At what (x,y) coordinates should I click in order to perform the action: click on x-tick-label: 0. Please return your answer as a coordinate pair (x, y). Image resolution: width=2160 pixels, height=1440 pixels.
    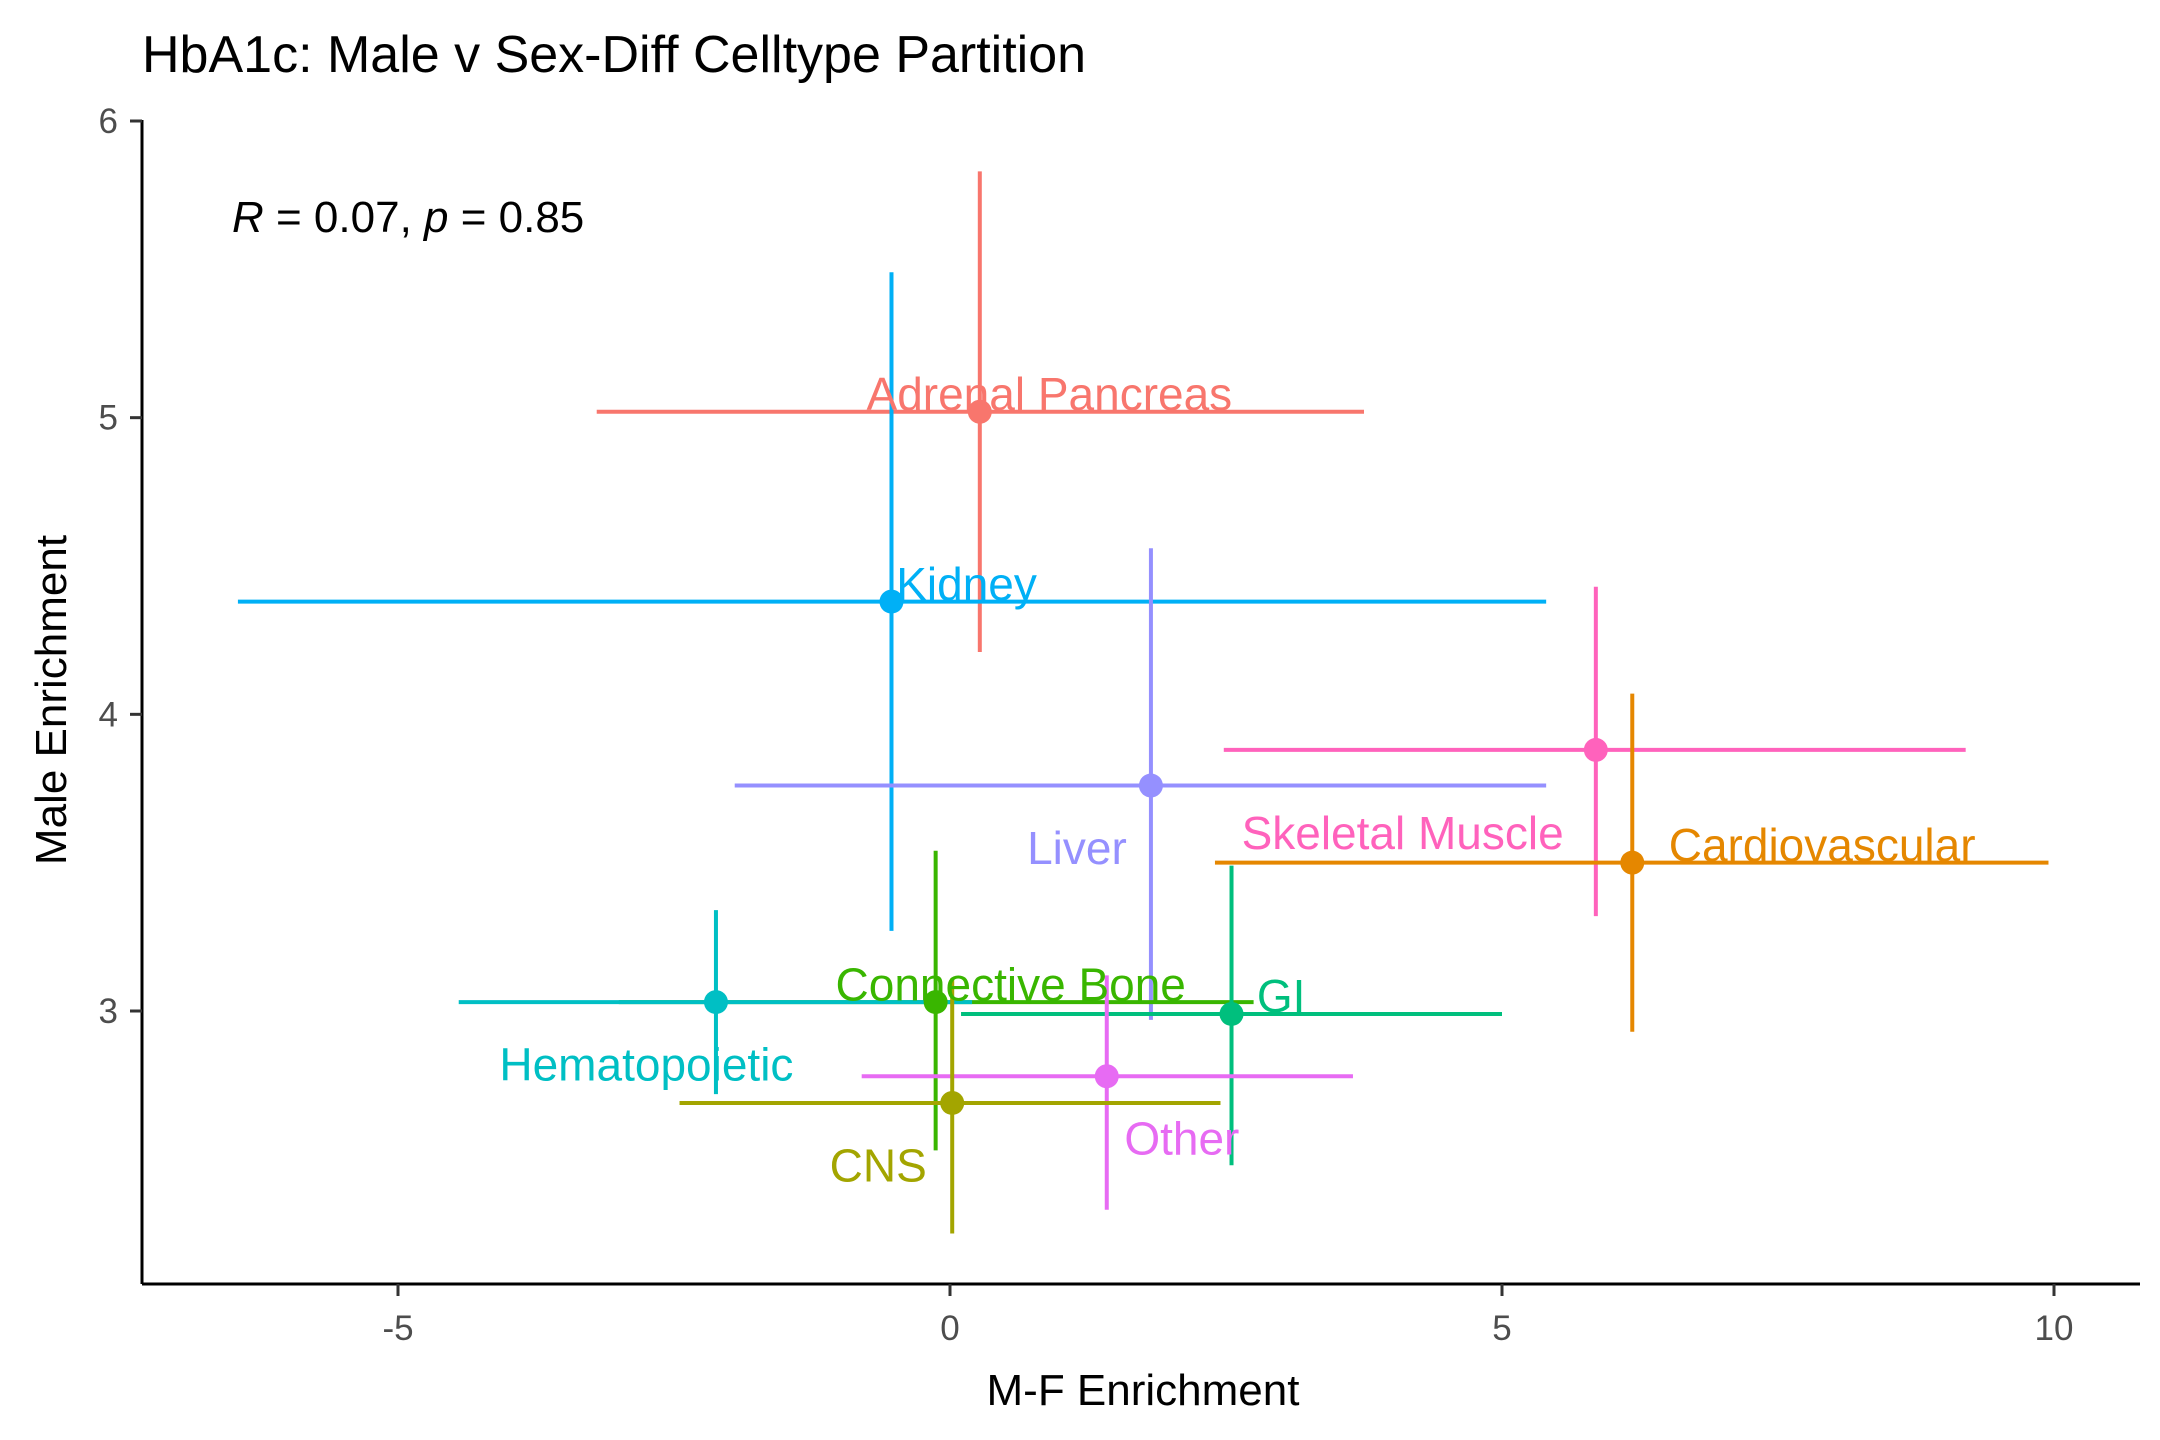
    Looking at the image, I should click on (949, 1328).